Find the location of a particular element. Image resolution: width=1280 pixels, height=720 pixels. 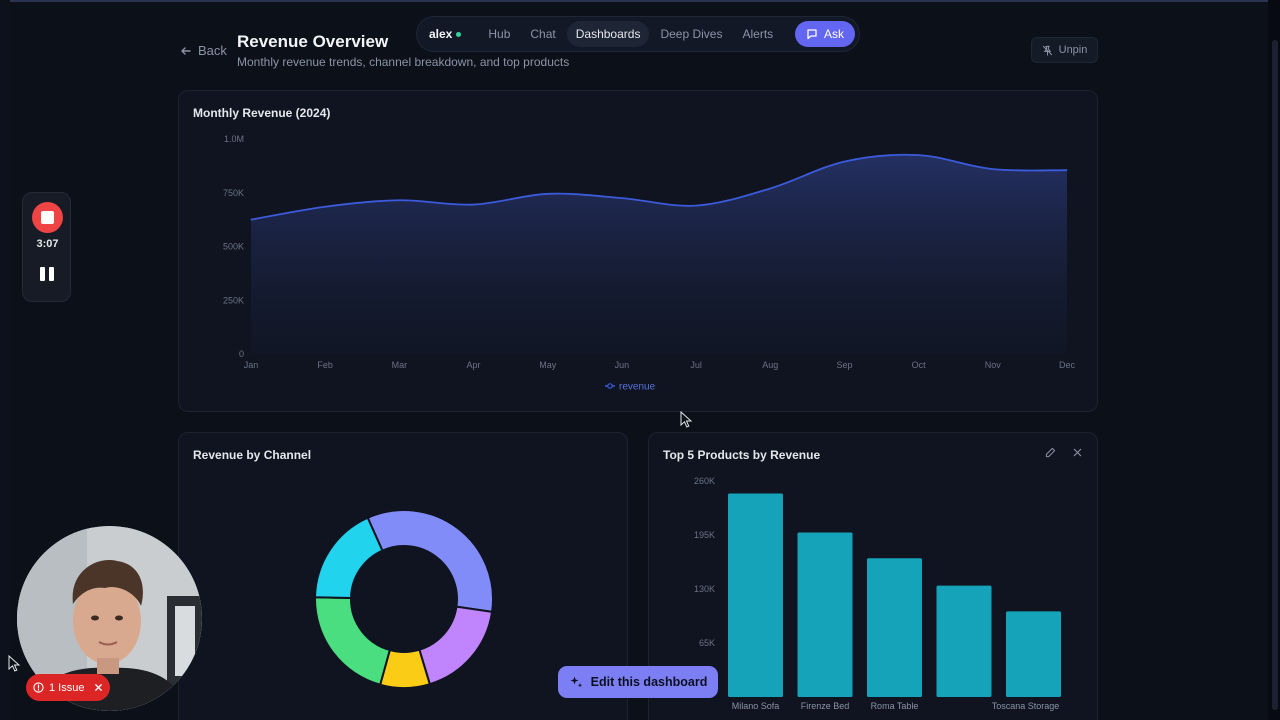

y-tick-label: 750K is located at coordinates (233, 193).